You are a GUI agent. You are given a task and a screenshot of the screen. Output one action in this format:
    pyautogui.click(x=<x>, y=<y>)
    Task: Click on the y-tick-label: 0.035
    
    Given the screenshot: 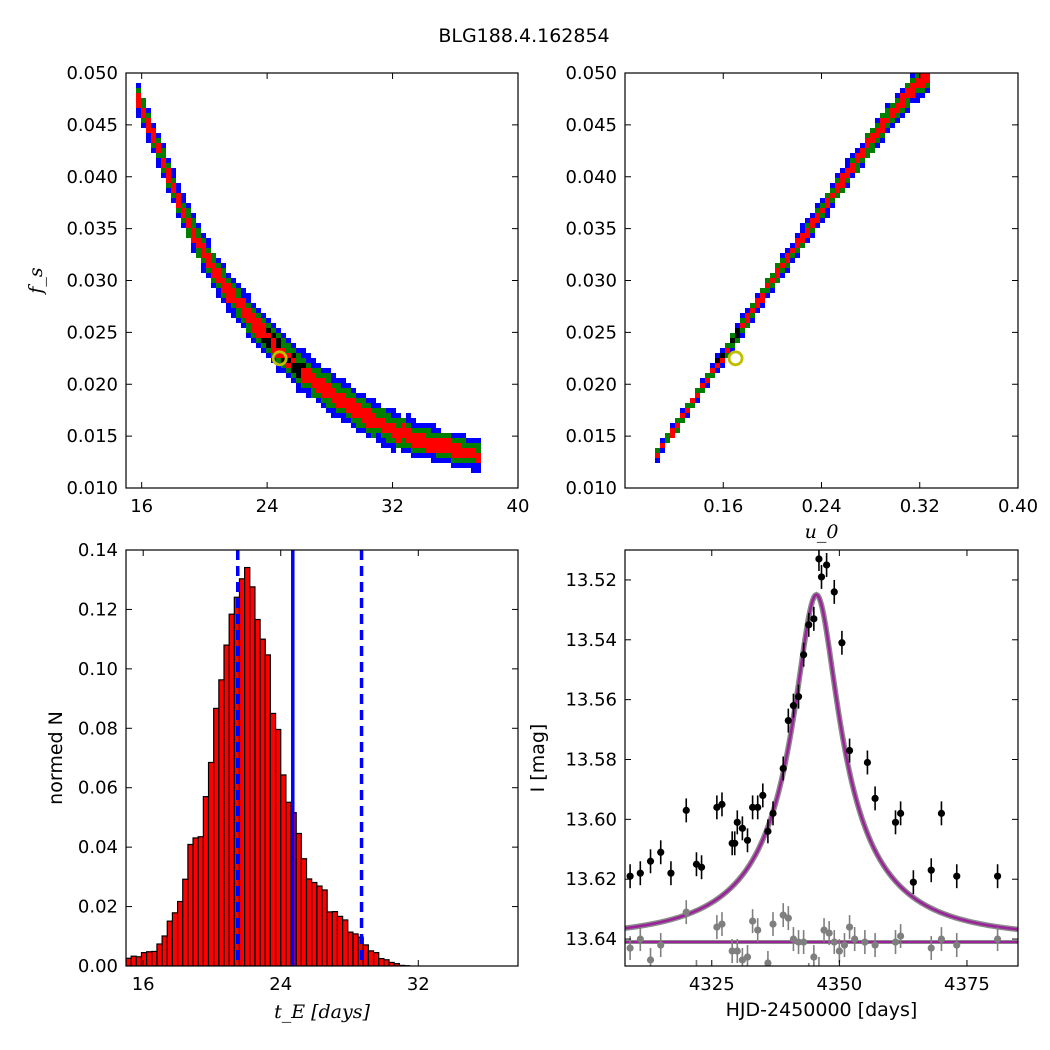 What is the action you would take?
    pyautogui.click(x=591, y=229)
    